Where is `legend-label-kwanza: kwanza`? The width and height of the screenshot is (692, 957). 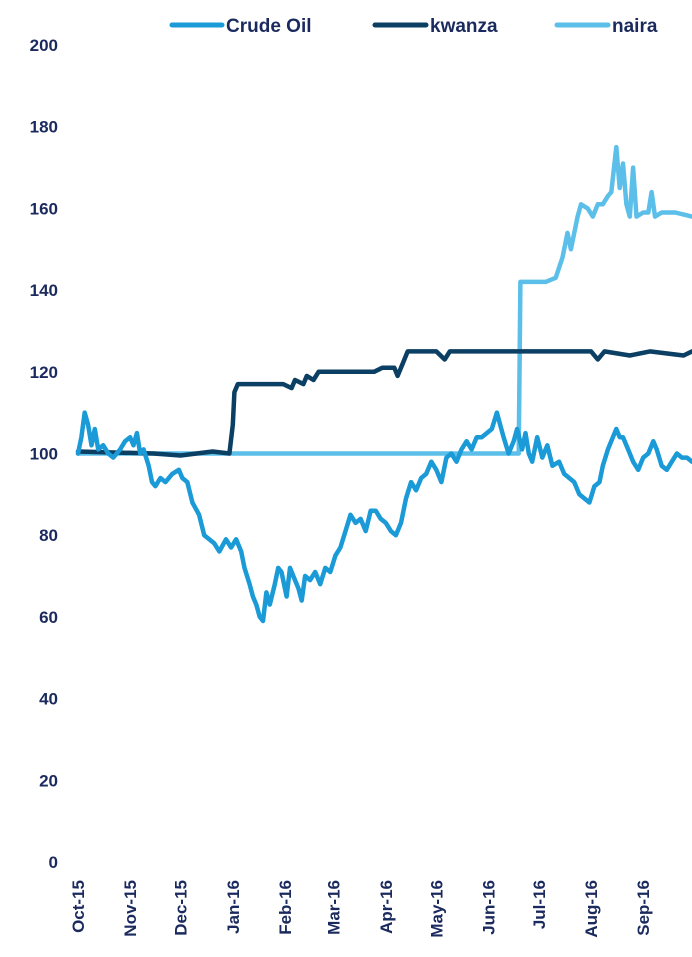
legend-label-kwanza: kwanza is located at coordinates (464, 26).